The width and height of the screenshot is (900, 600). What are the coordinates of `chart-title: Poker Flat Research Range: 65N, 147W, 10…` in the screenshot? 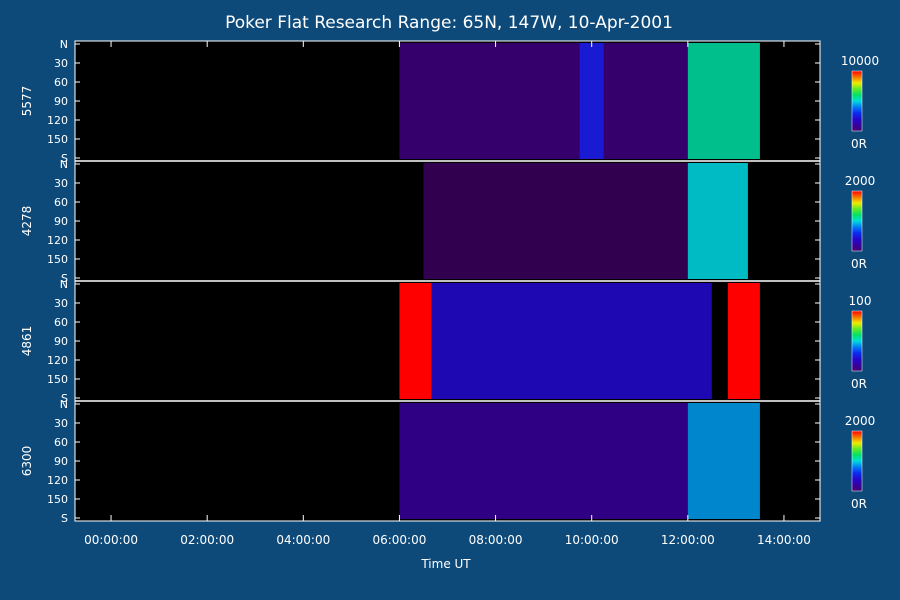 It's located at (449, 23).